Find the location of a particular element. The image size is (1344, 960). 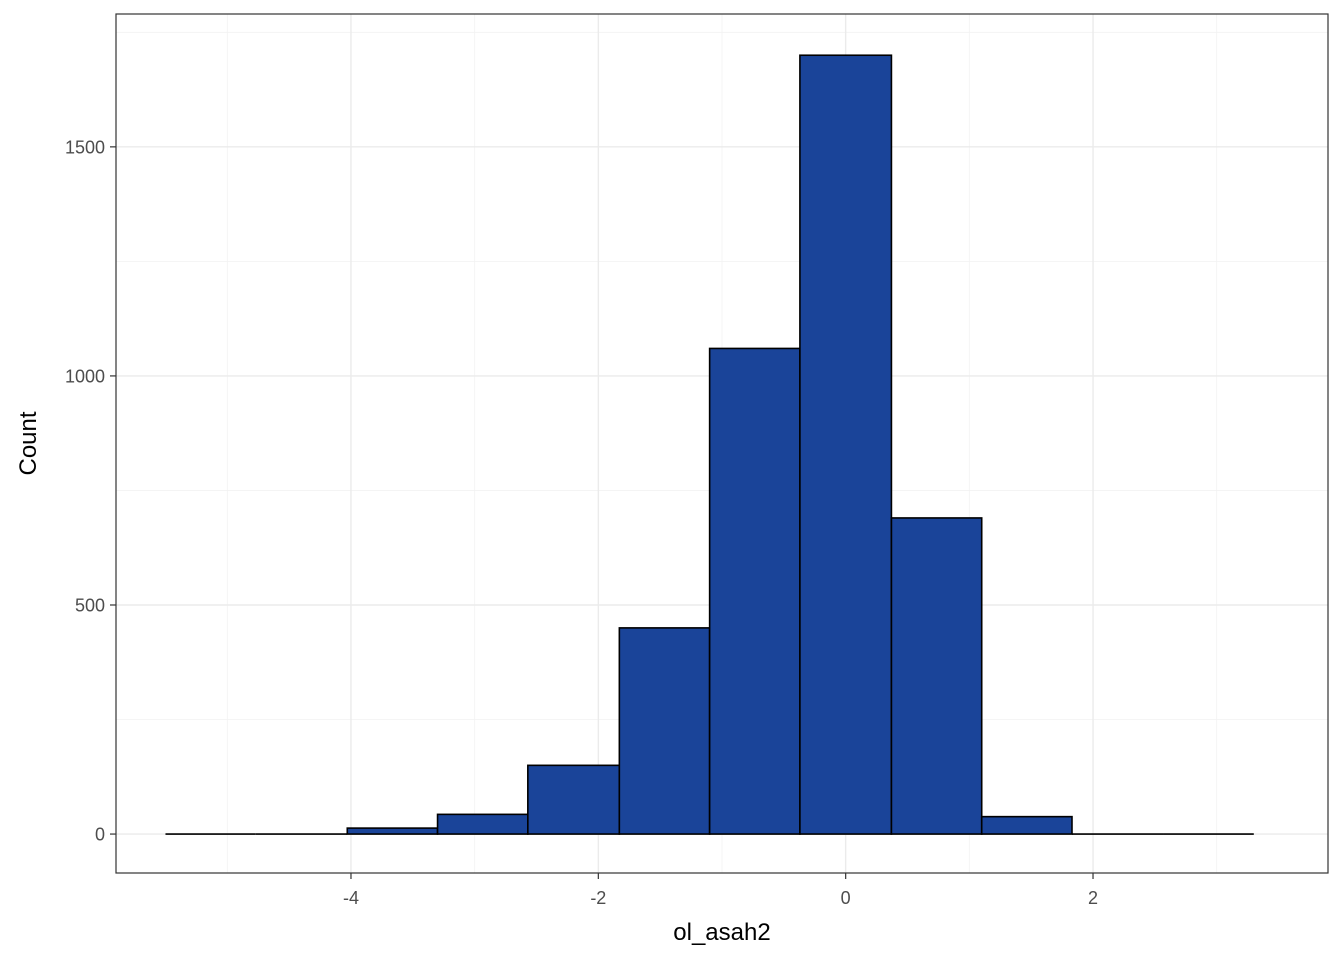

x-tick-label: -4 is located at coordinates (351, 898).